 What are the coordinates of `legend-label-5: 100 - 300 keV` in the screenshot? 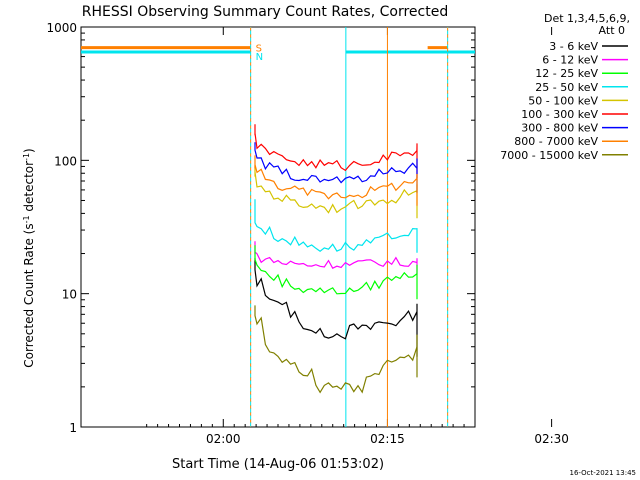 It's located at (559, 114).